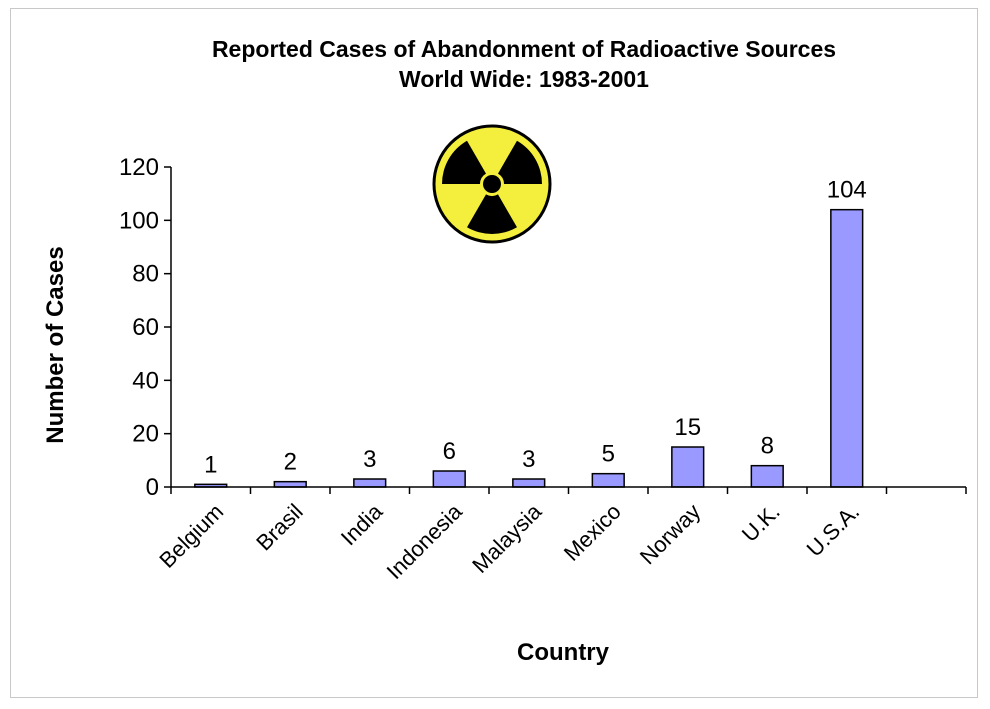 Image resolution: width=990 pixels, height=709 pixels. I want to click on data-label: 5, so click(608, 454).